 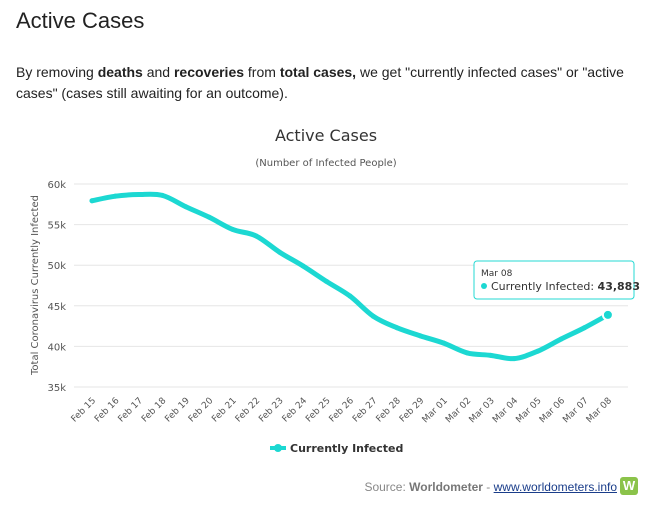 I want to click on y-tick-label: 60k, so click(x=56, y=185).